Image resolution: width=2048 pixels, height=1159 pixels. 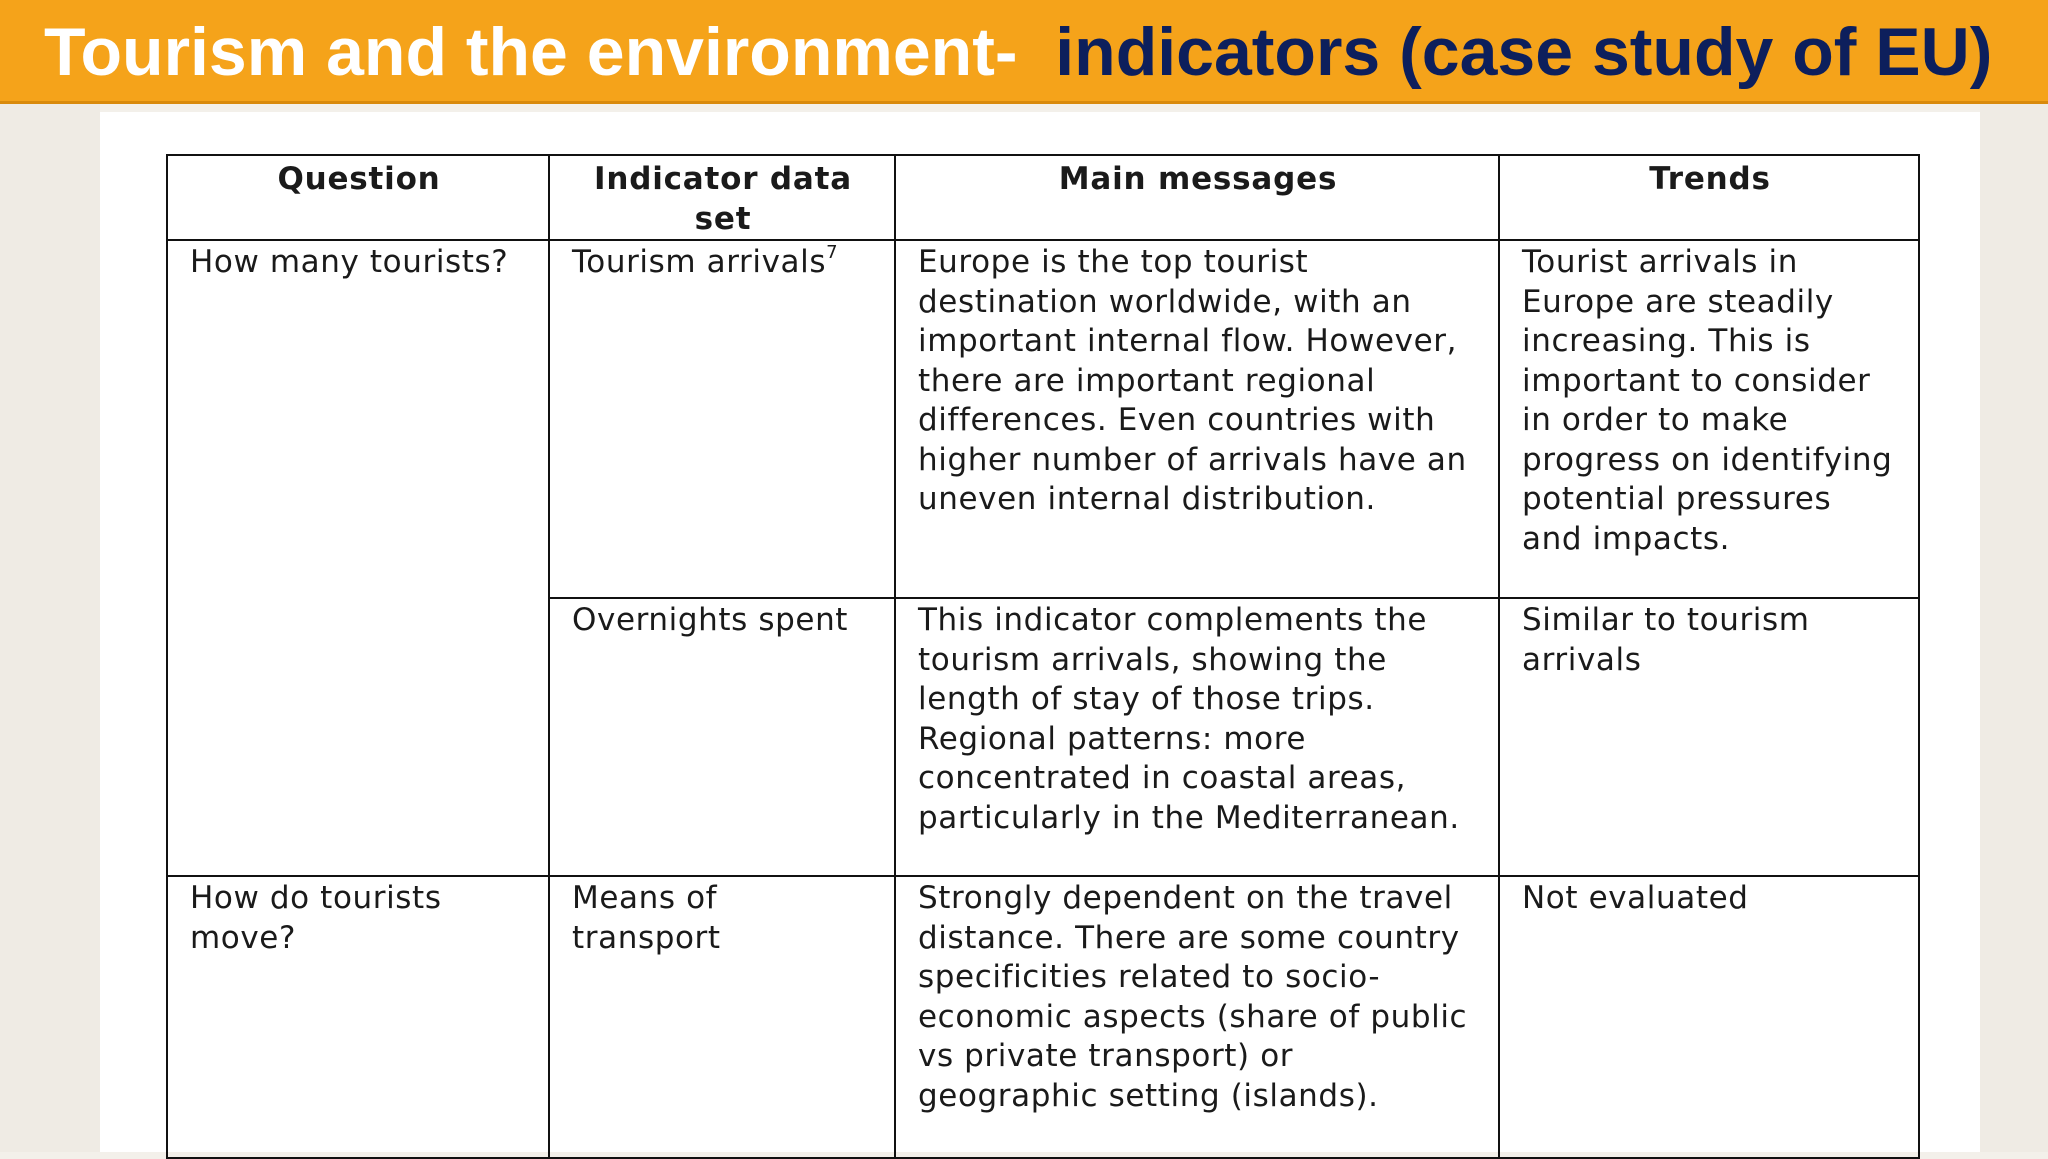 What do you see at coordinates (722, 419) in the screenshot?
I see `indicator-cell: Tourism arrivals7` at bounding box center [722, 419].